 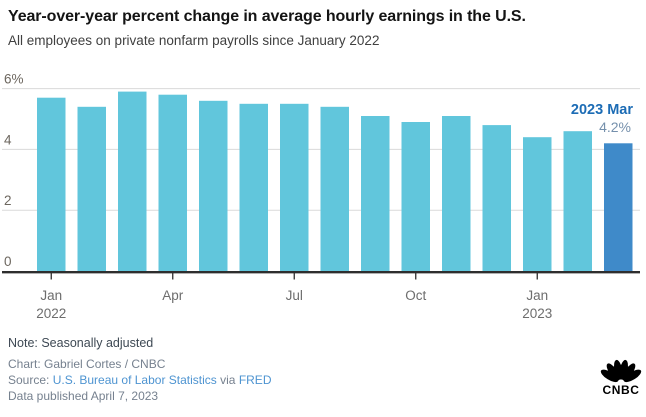 What do you see at coordinates (620, 390) in the screenshot?
I see `cnbc-logo-text: CNBC` at bounding box center [620, 390].